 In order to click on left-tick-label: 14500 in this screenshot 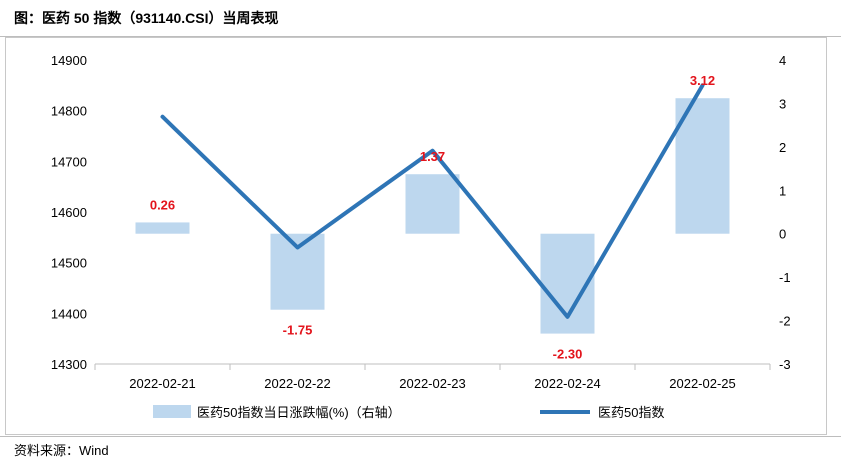, I will do `click(69, 263)`.